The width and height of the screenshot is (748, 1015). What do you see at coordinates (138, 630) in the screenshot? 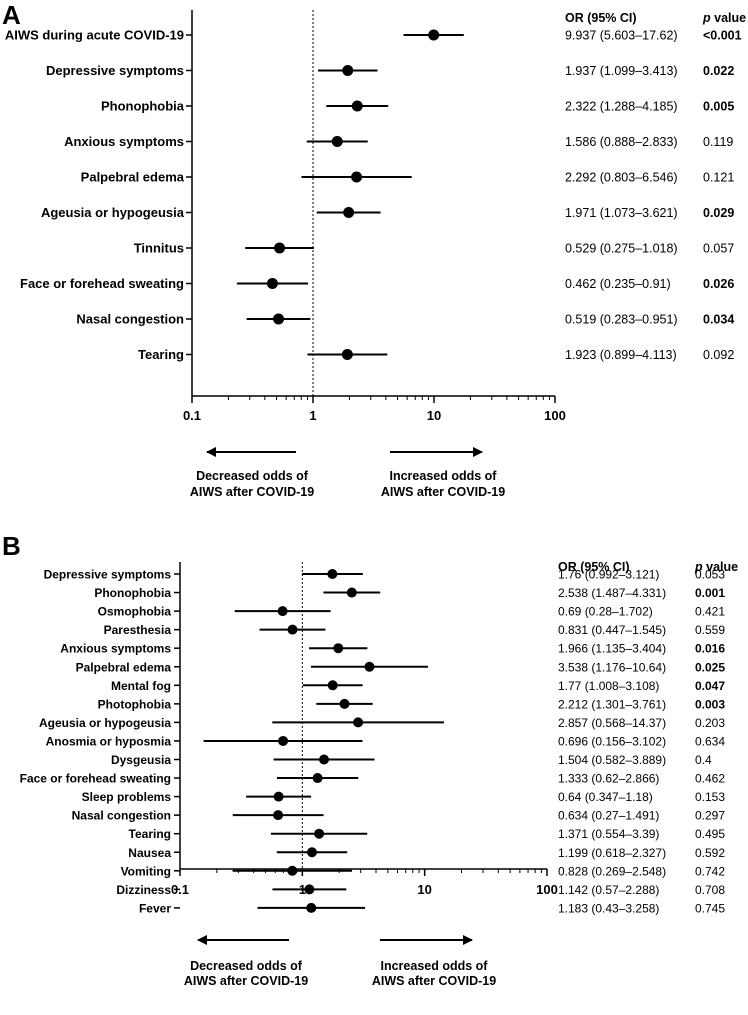
I see `row-label: Paresthesia` at bounding box center [138, 630].